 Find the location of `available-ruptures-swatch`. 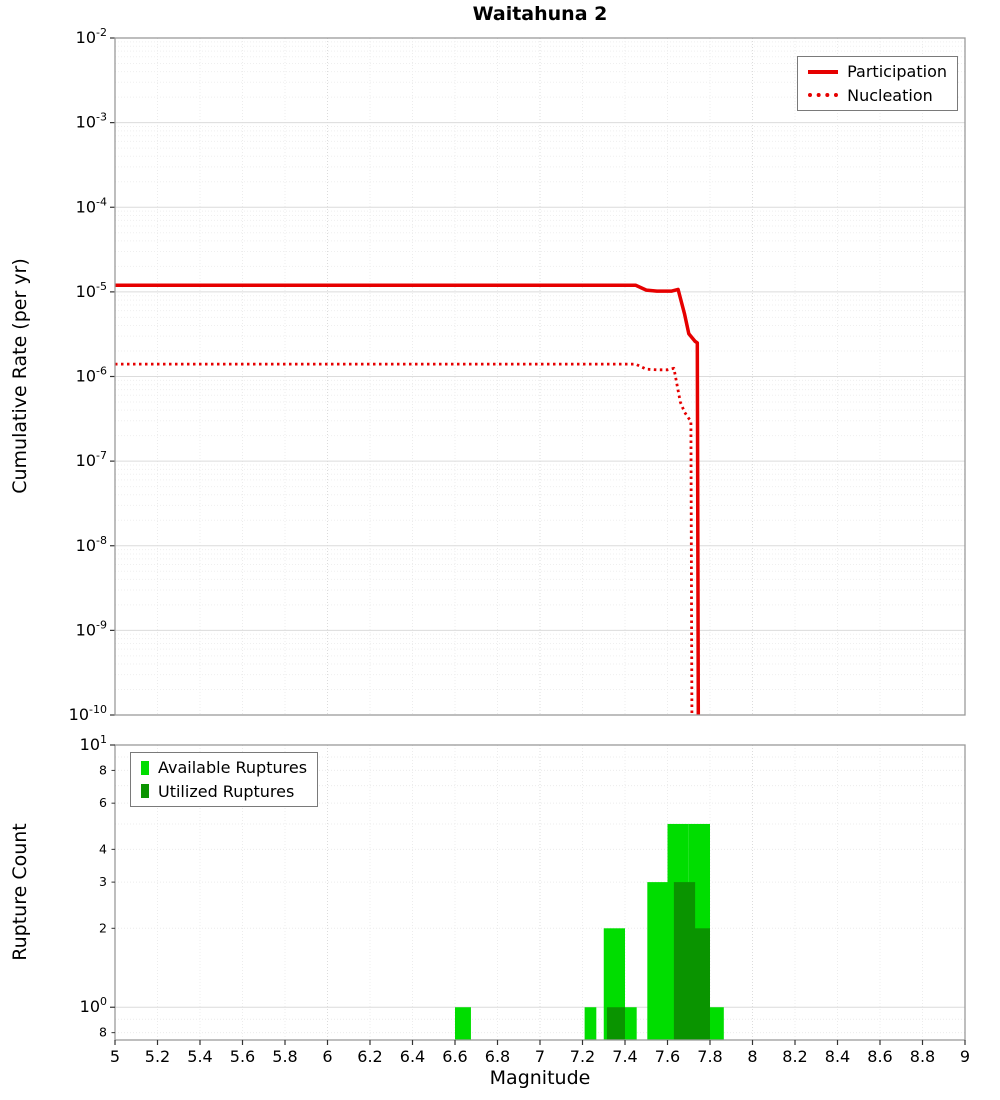

available-ruptures-swatch is located at coordinates (145, 767).